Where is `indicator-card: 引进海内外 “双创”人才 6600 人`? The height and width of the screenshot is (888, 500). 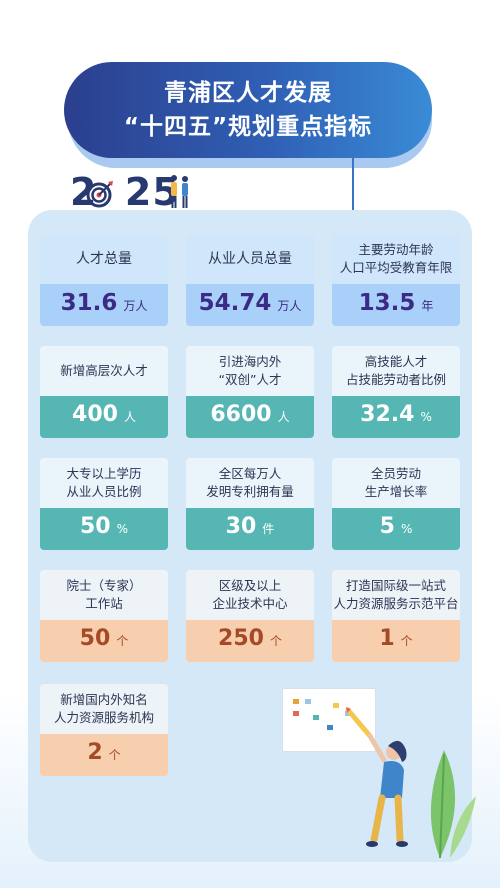
indicator-card: 引进海内外 “双创”人才 6600 人 is located at coordinates (250, 392).